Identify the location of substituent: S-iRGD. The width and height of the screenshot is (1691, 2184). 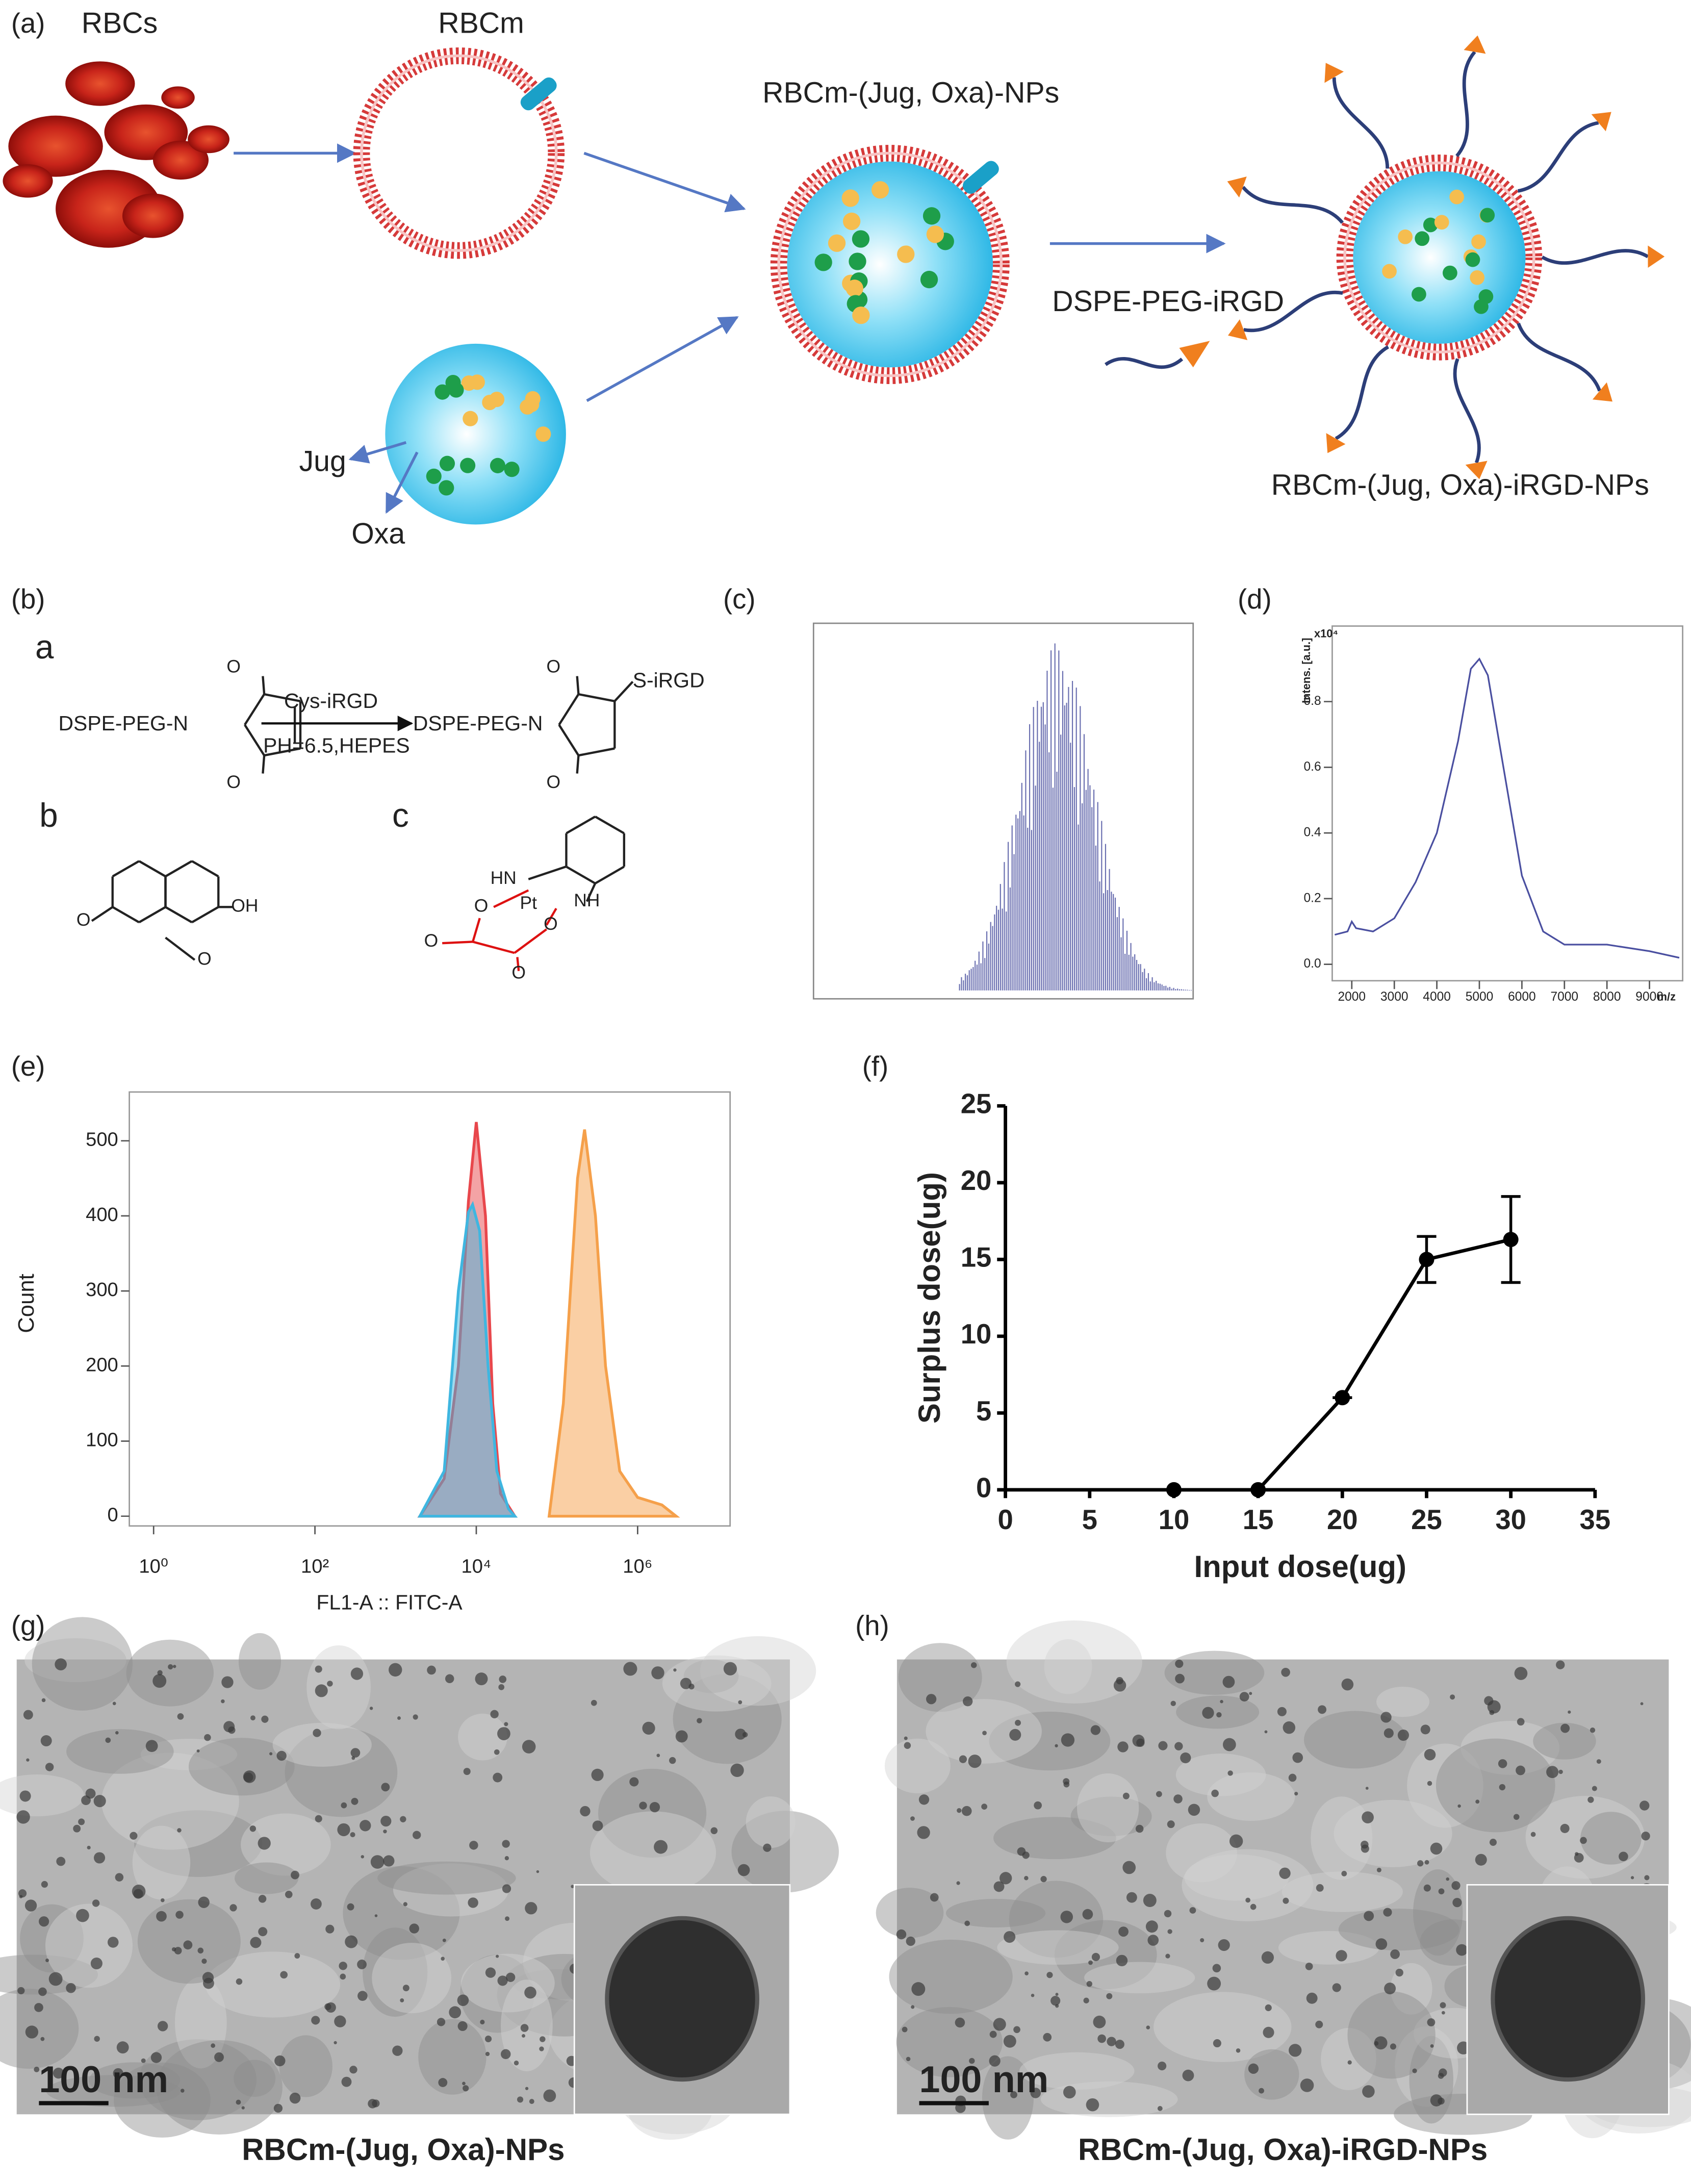
(669, 680).